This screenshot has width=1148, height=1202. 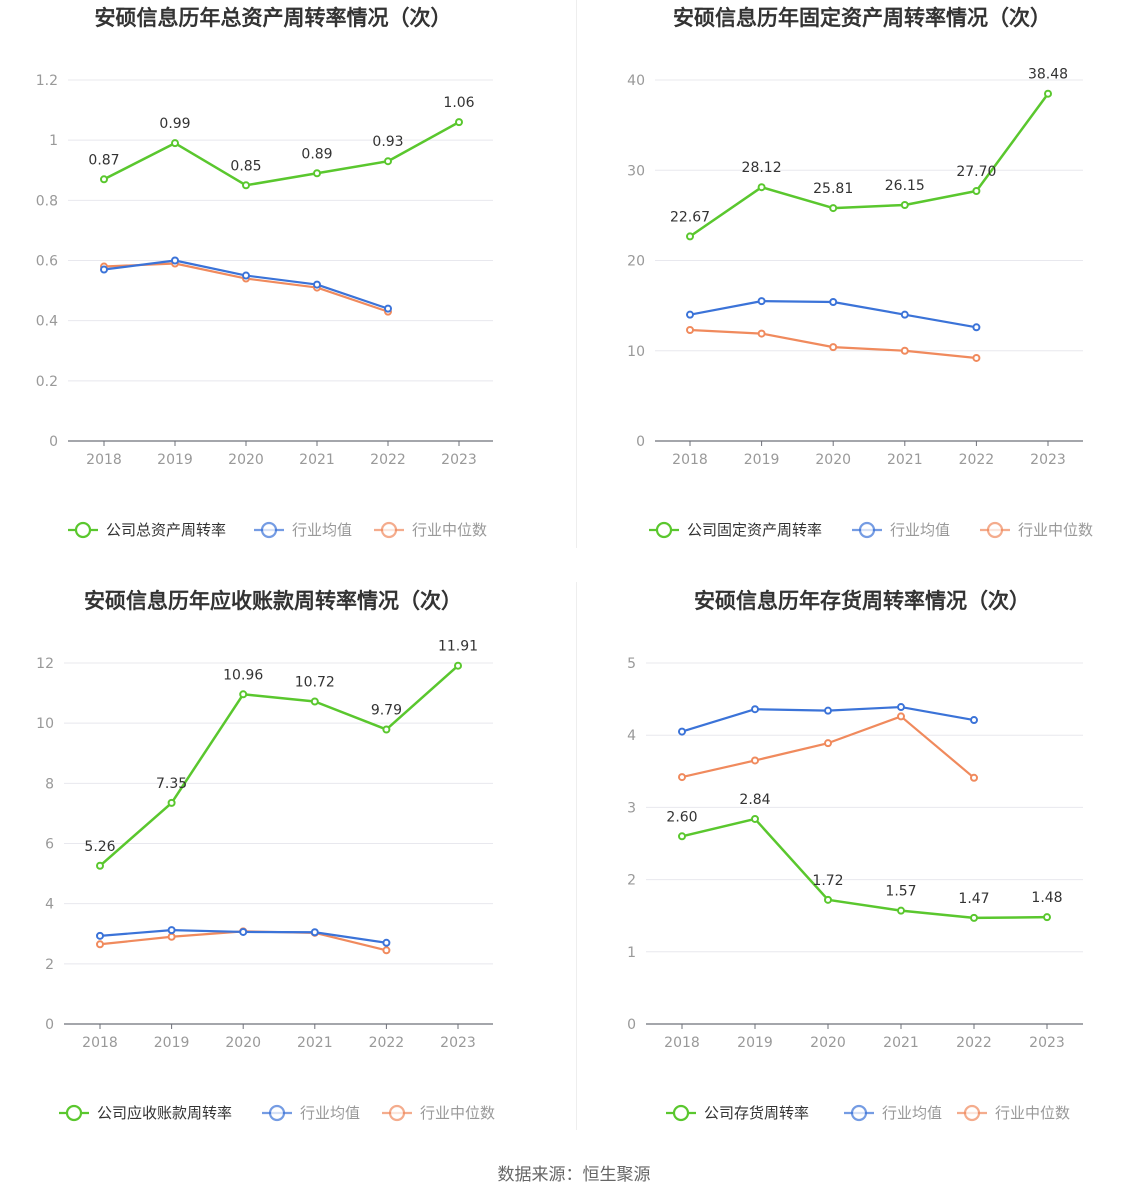 I want to click on legend-label: 行业均值, so click(x=322, y=530).